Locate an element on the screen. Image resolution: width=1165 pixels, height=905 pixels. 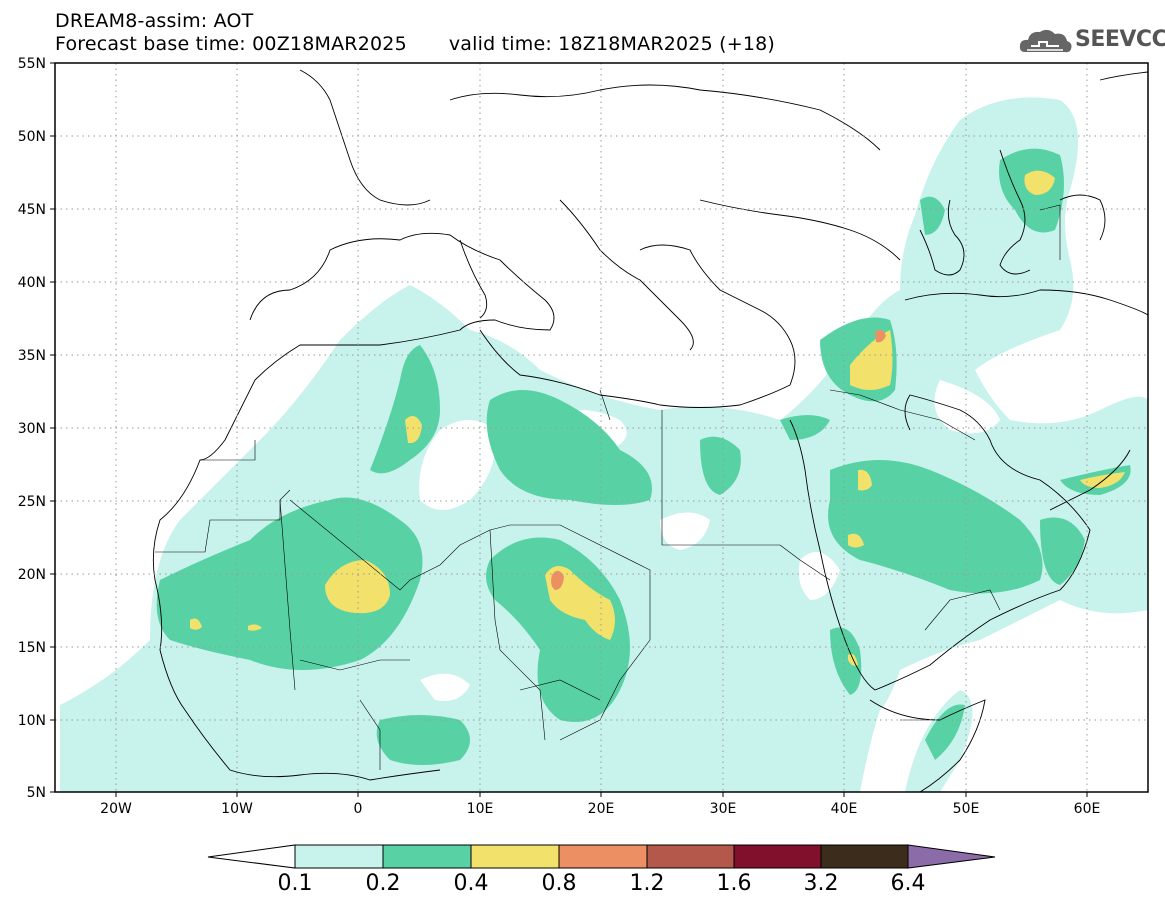
title-text: DREAM8-assim: AOT is located at coordinates (154, 21).